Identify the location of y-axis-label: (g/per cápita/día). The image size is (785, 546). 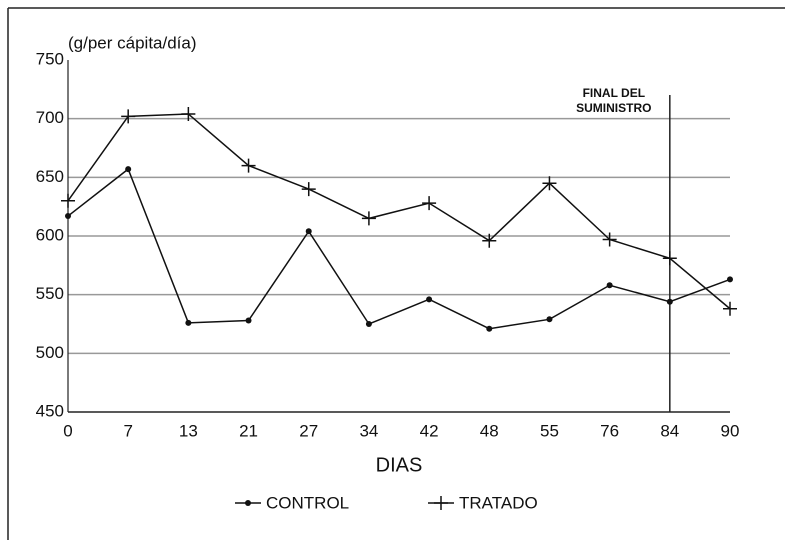
(132, 42).